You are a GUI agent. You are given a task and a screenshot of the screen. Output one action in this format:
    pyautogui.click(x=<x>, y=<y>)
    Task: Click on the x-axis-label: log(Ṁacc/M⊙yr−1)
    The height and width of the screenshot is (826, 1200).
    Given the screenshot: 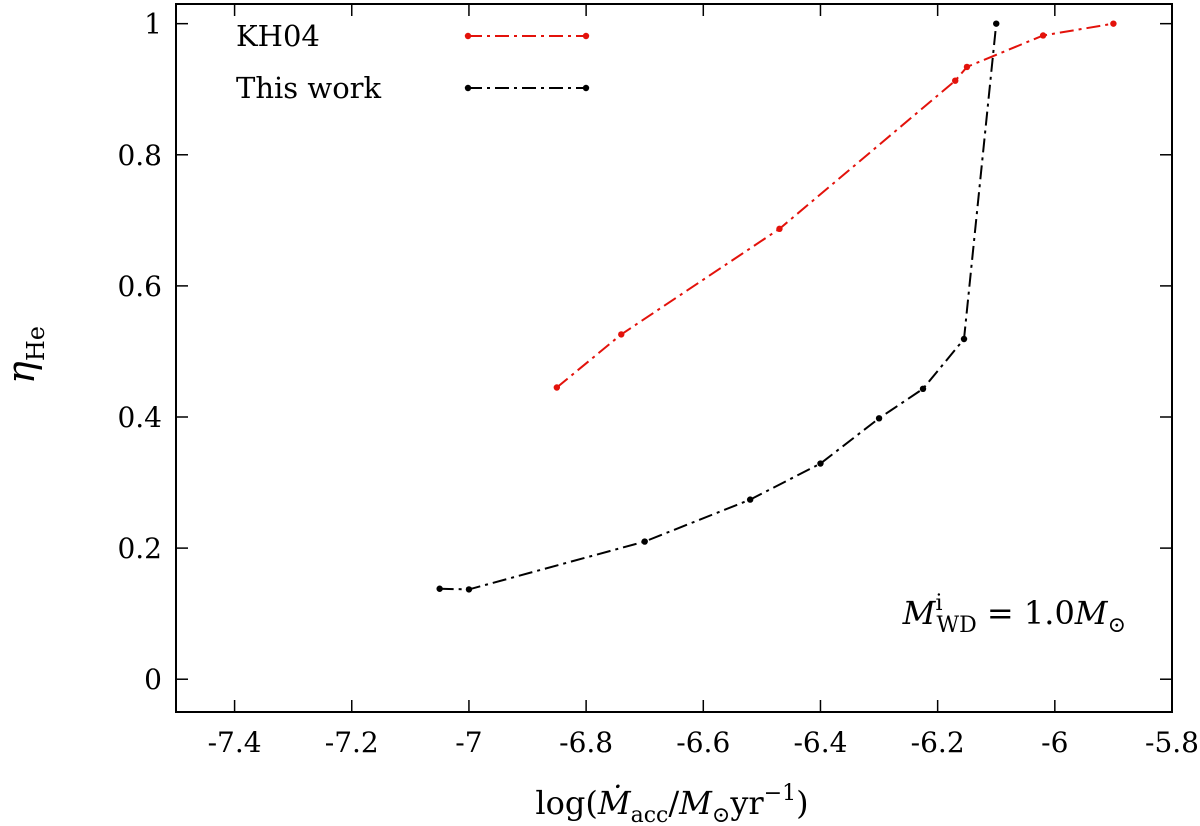 What is the action you would take?
    pyautogui.click(x=671, y=803)
    